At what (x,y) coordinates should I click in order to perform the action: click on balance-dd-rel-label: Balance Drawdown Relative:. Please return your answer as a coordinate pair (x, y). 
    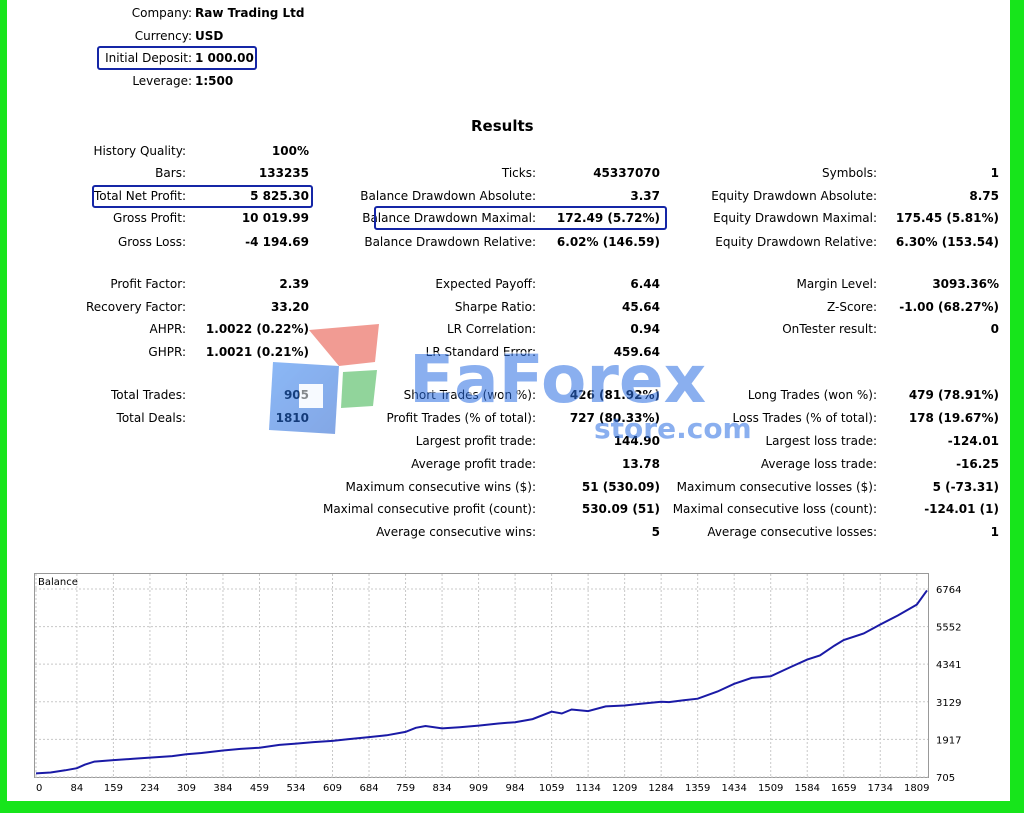
    Looking at the image, I should click on (450, 242).